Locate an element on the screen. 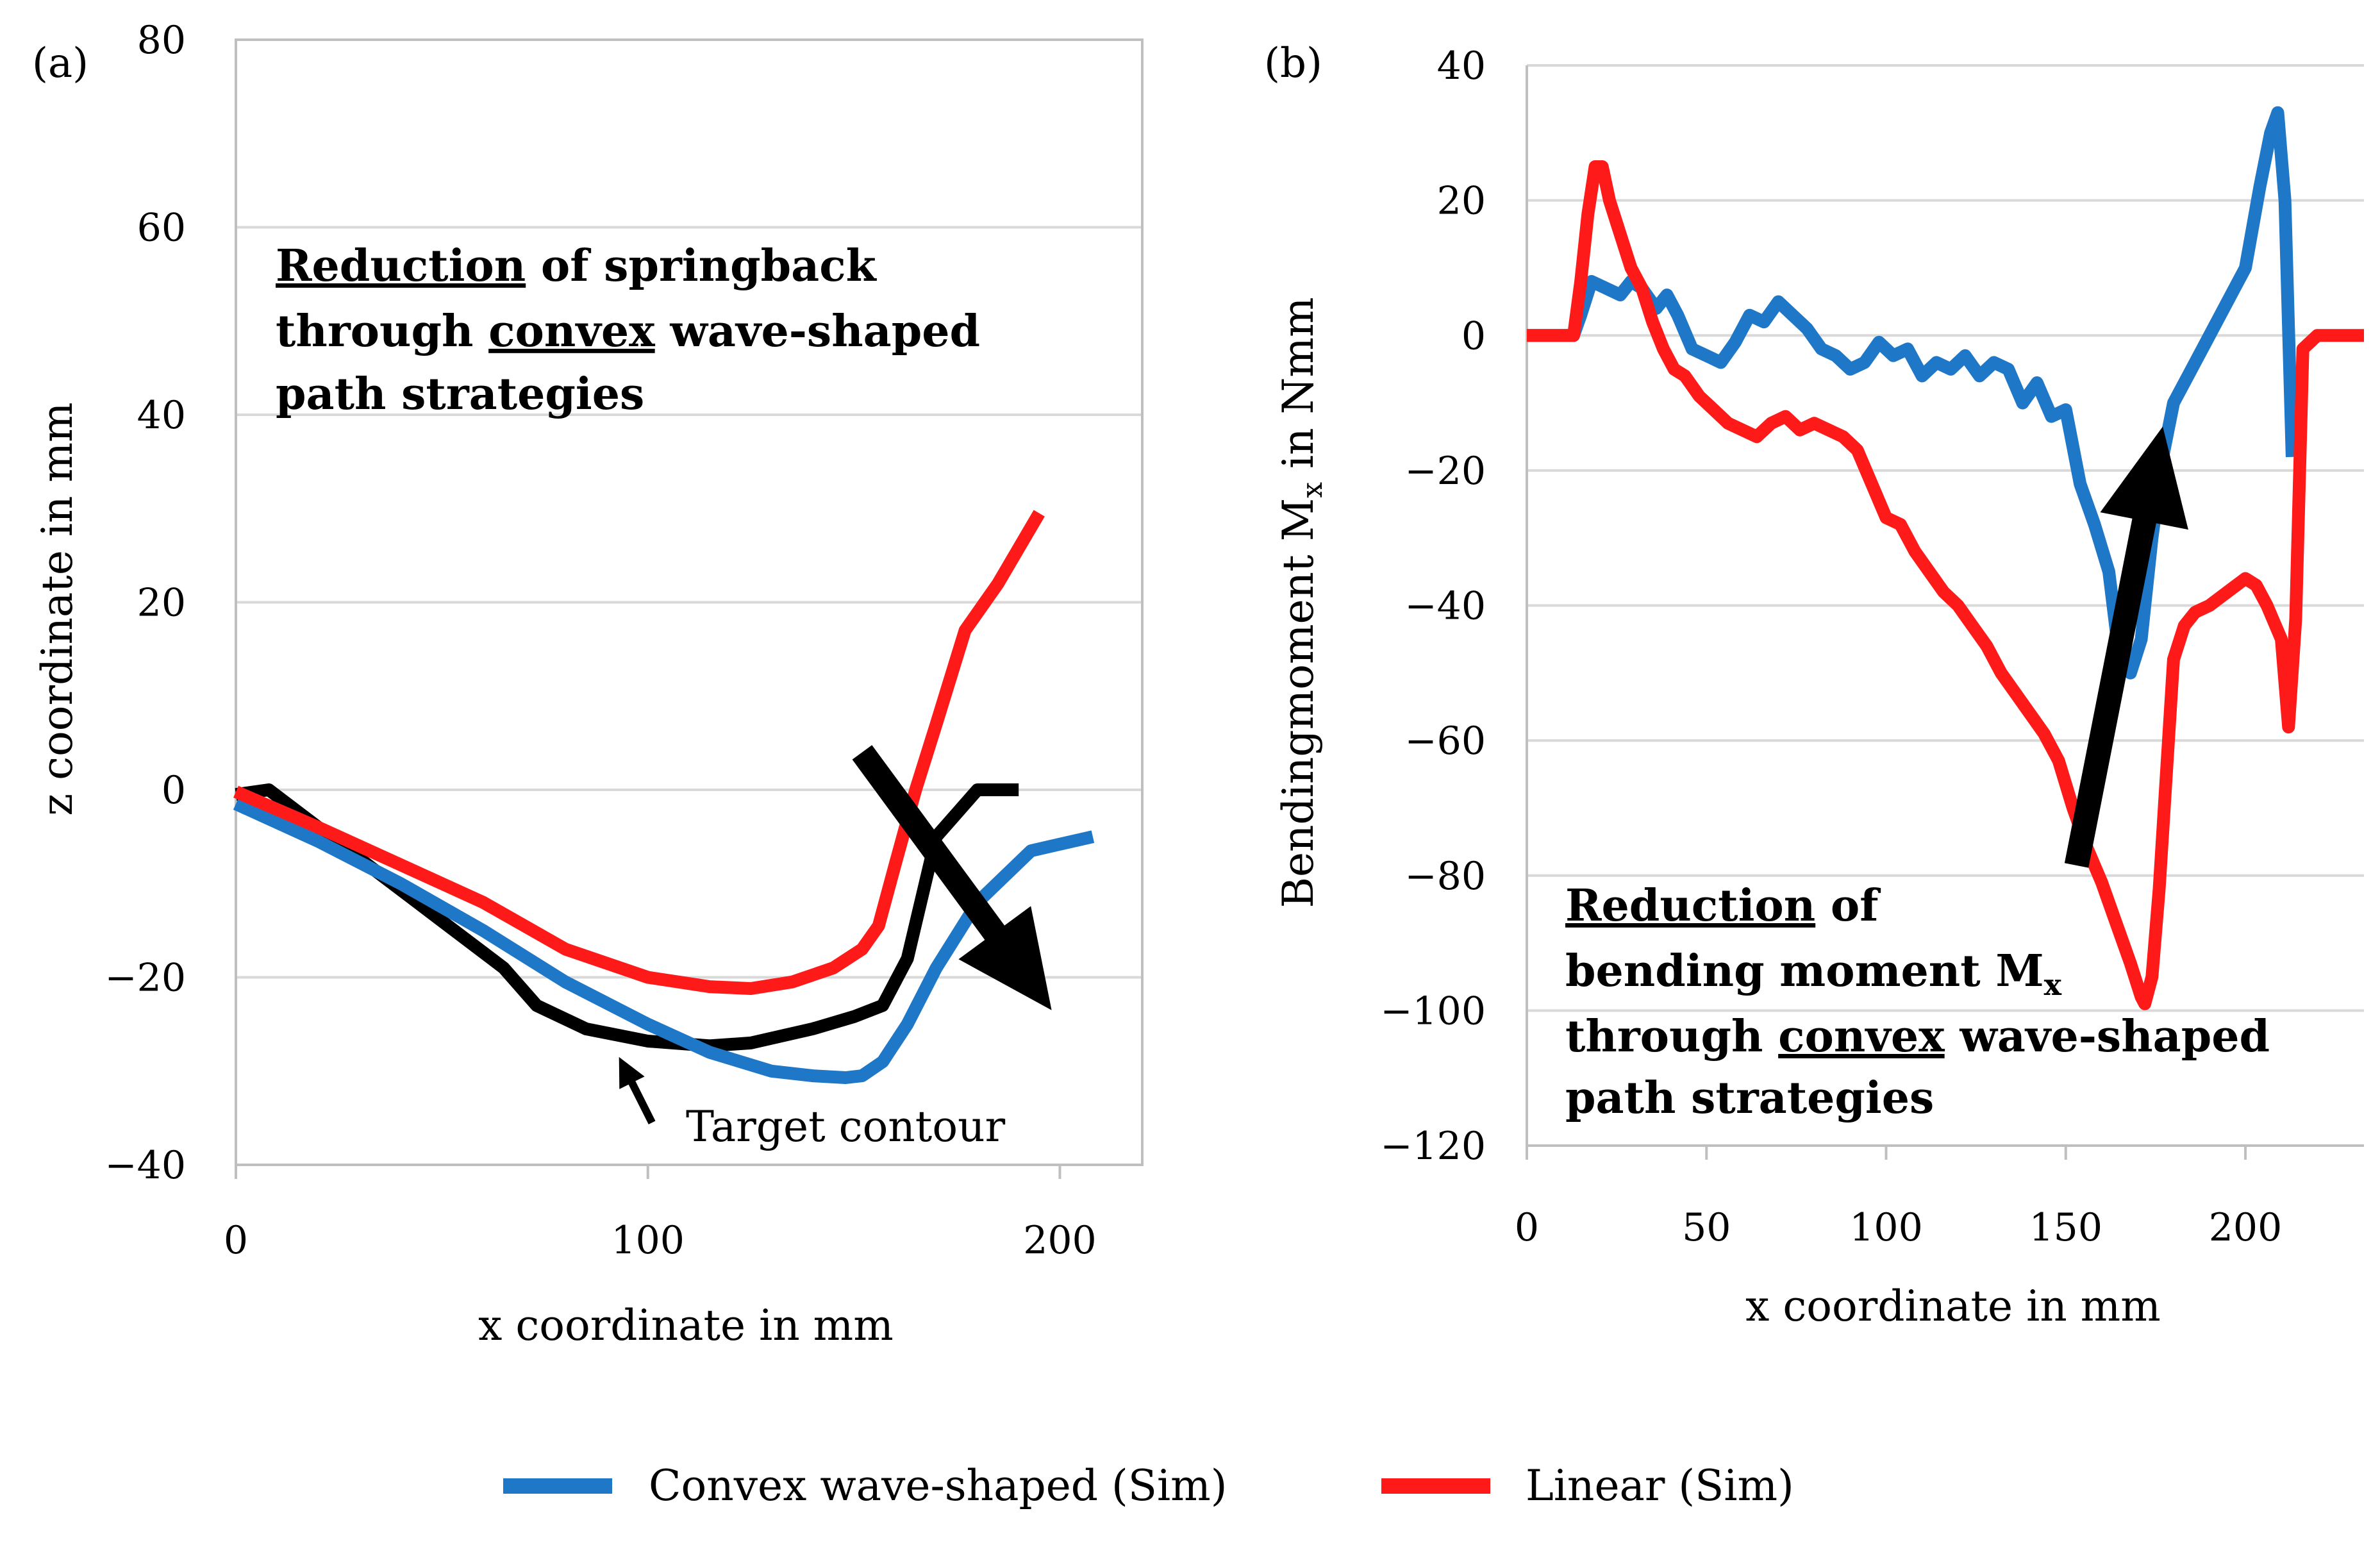 The height and width of the screenshot is (1545, 2380). y-tick-label-a-4: 40 is located at coordinates (161, 415).